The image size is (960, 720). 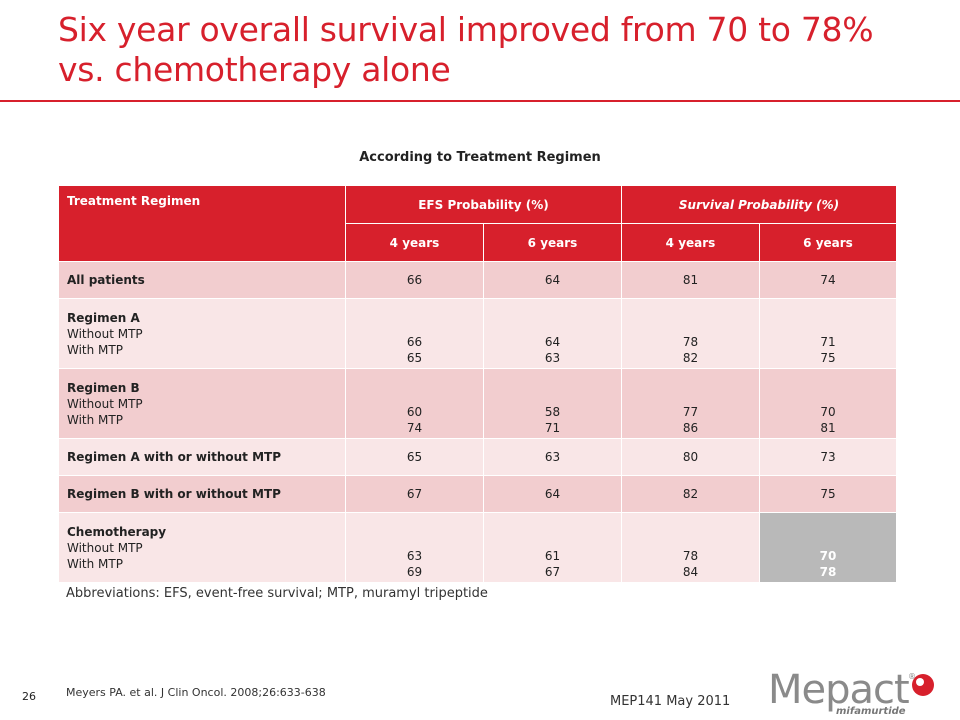 I want to click on mepact-logo: Mepact ® mifamurtide, so click(x=853, y=693).